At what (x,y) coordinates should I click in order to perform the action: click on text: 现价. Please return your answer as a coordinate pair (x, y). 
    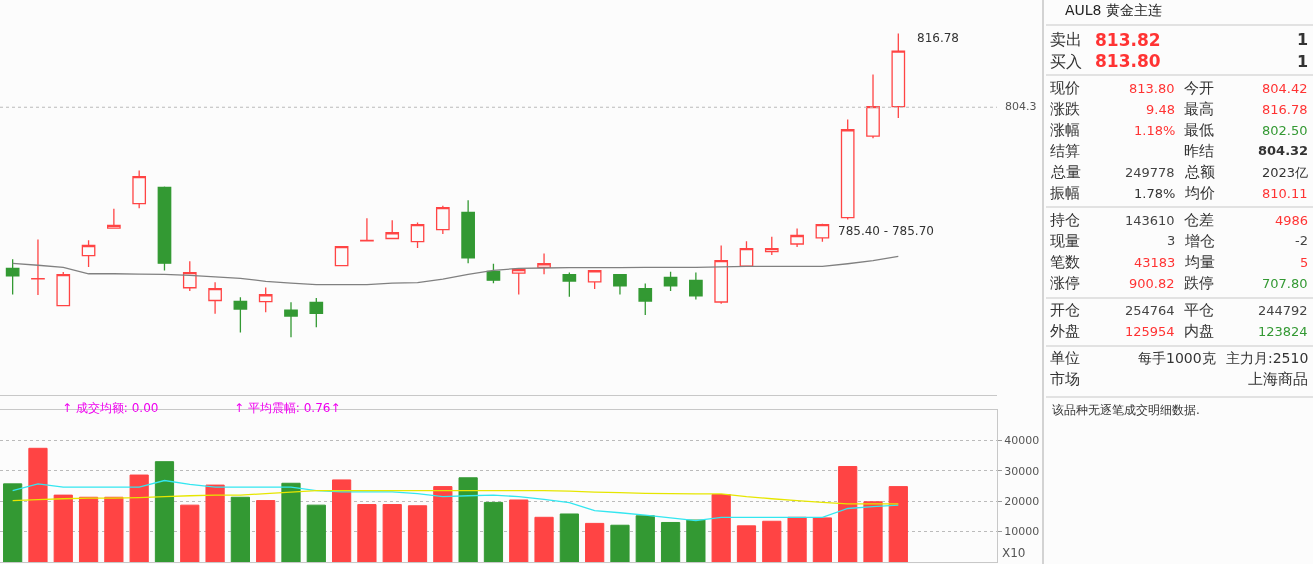
    Looking at the image, I should click on (1065, 88).